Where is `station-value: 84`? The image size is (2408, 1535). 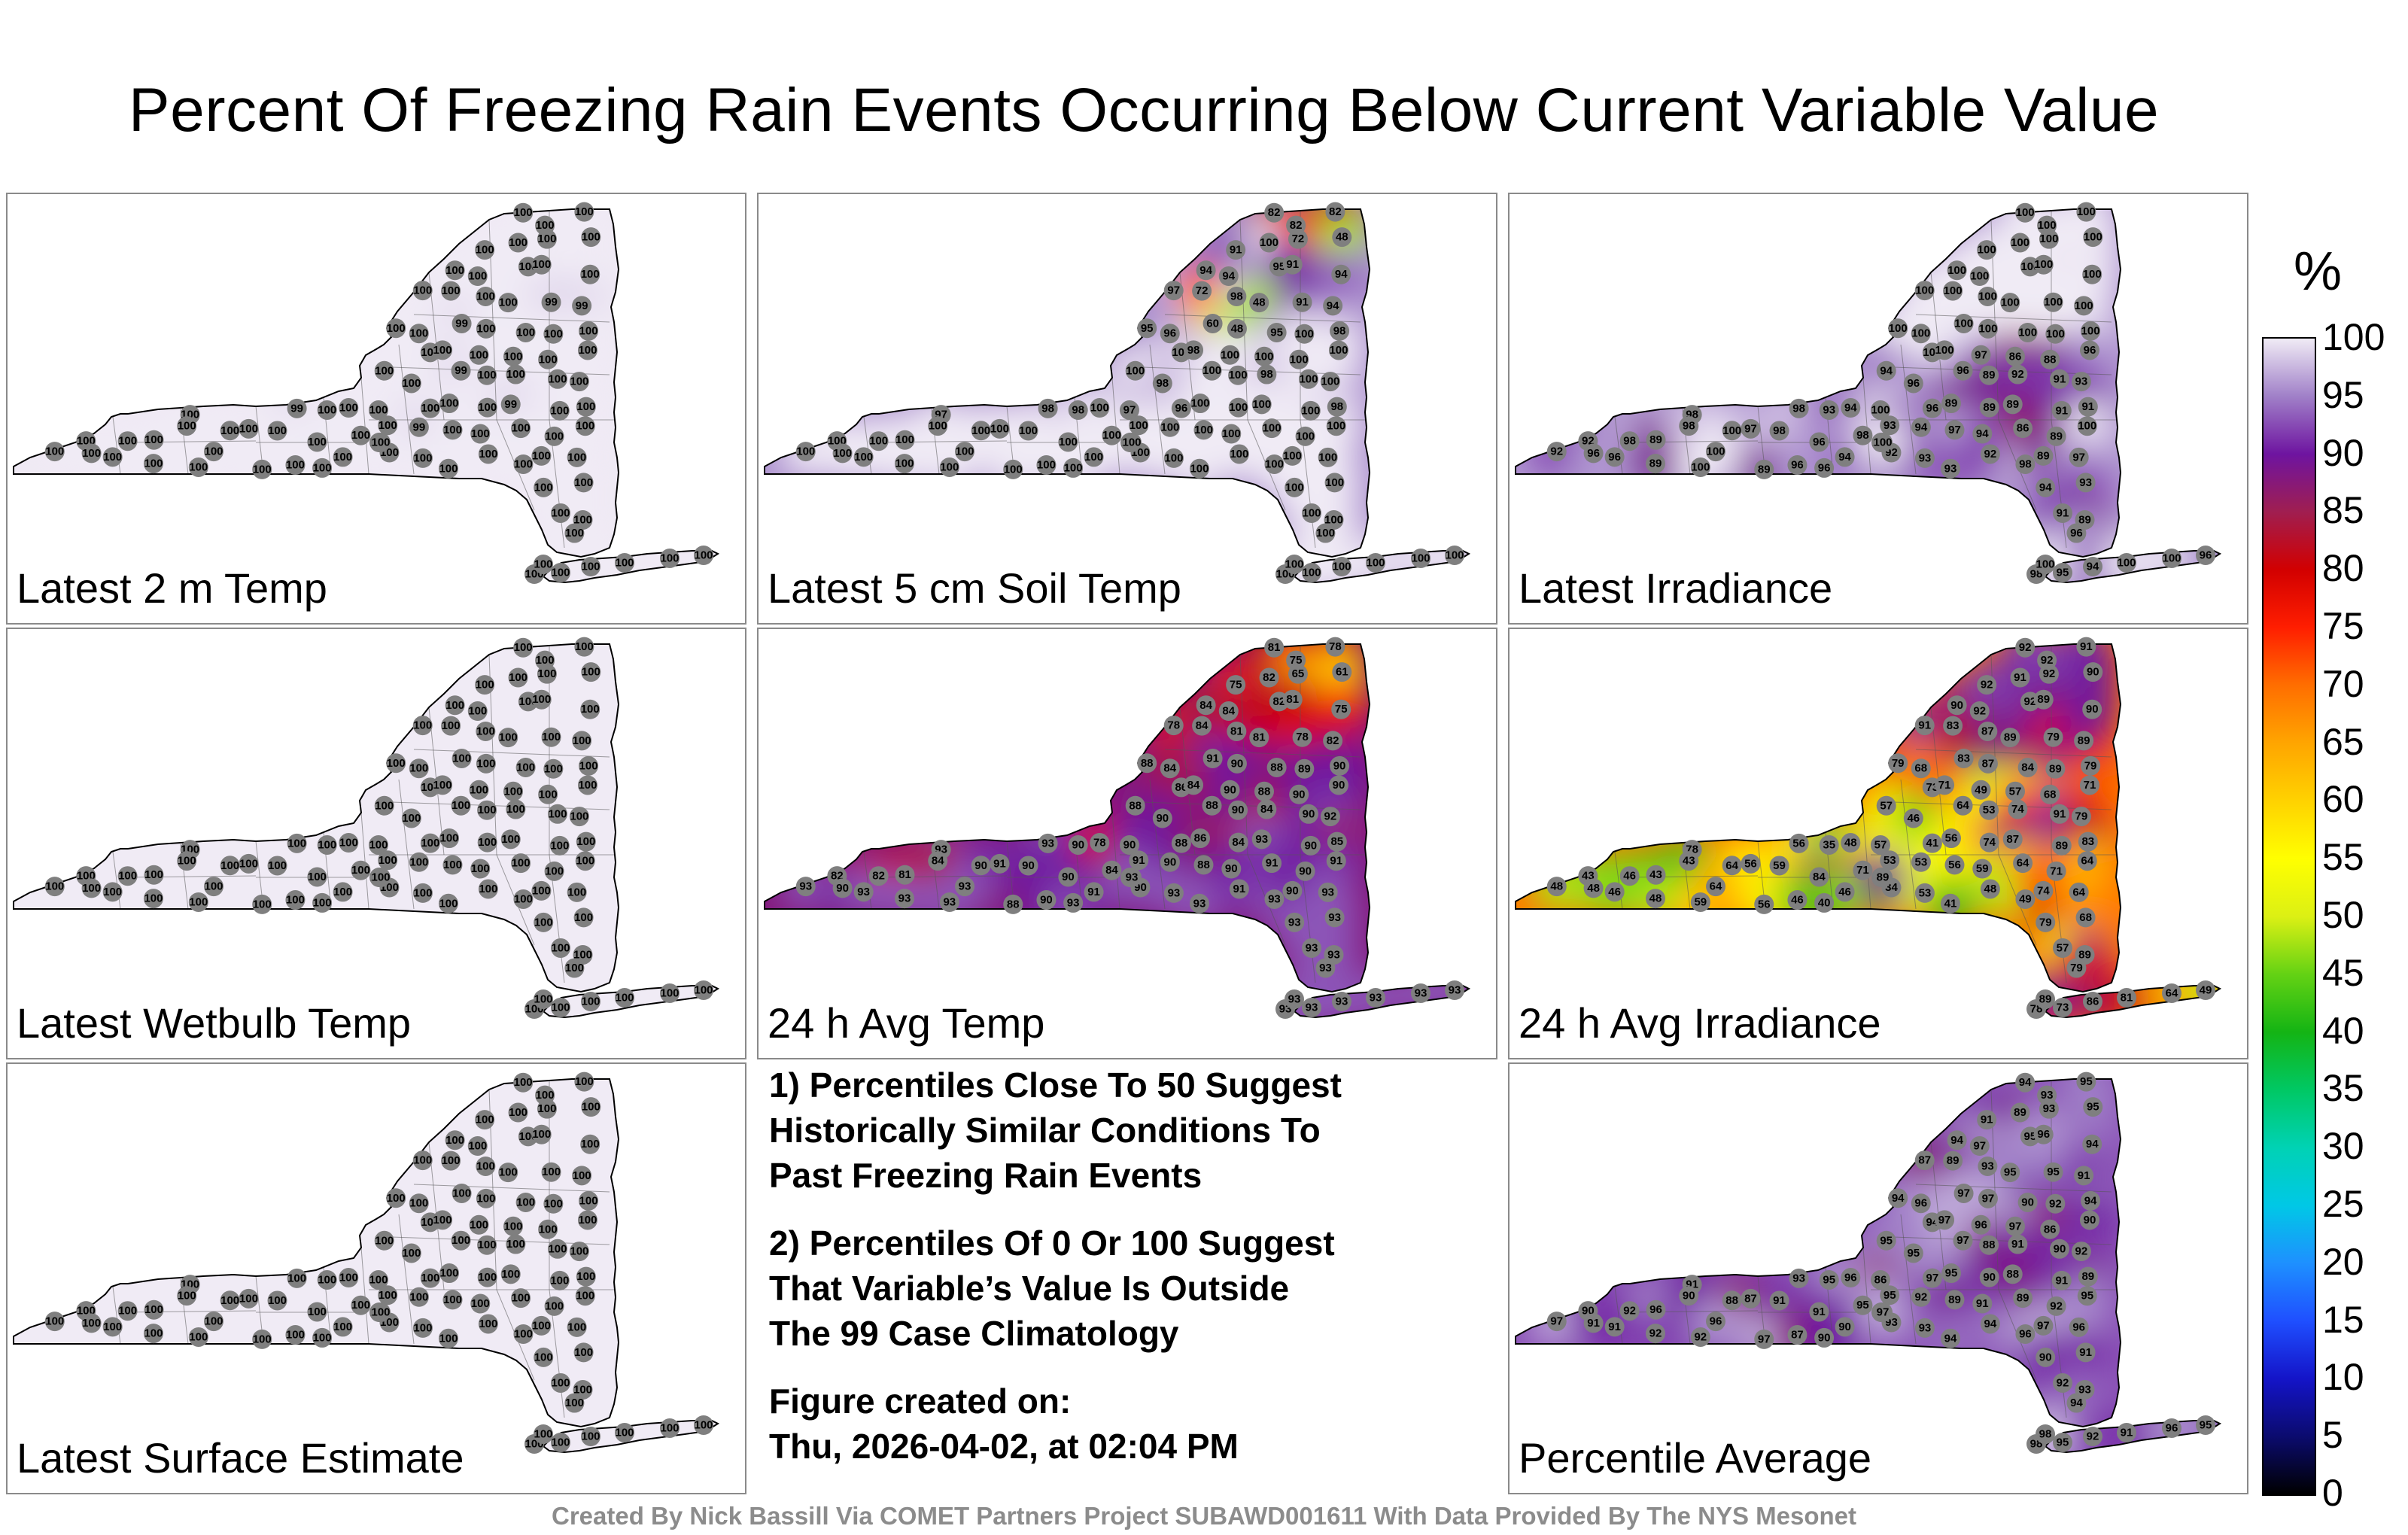 station-value: 84 is located at coordinates (1202, 725).